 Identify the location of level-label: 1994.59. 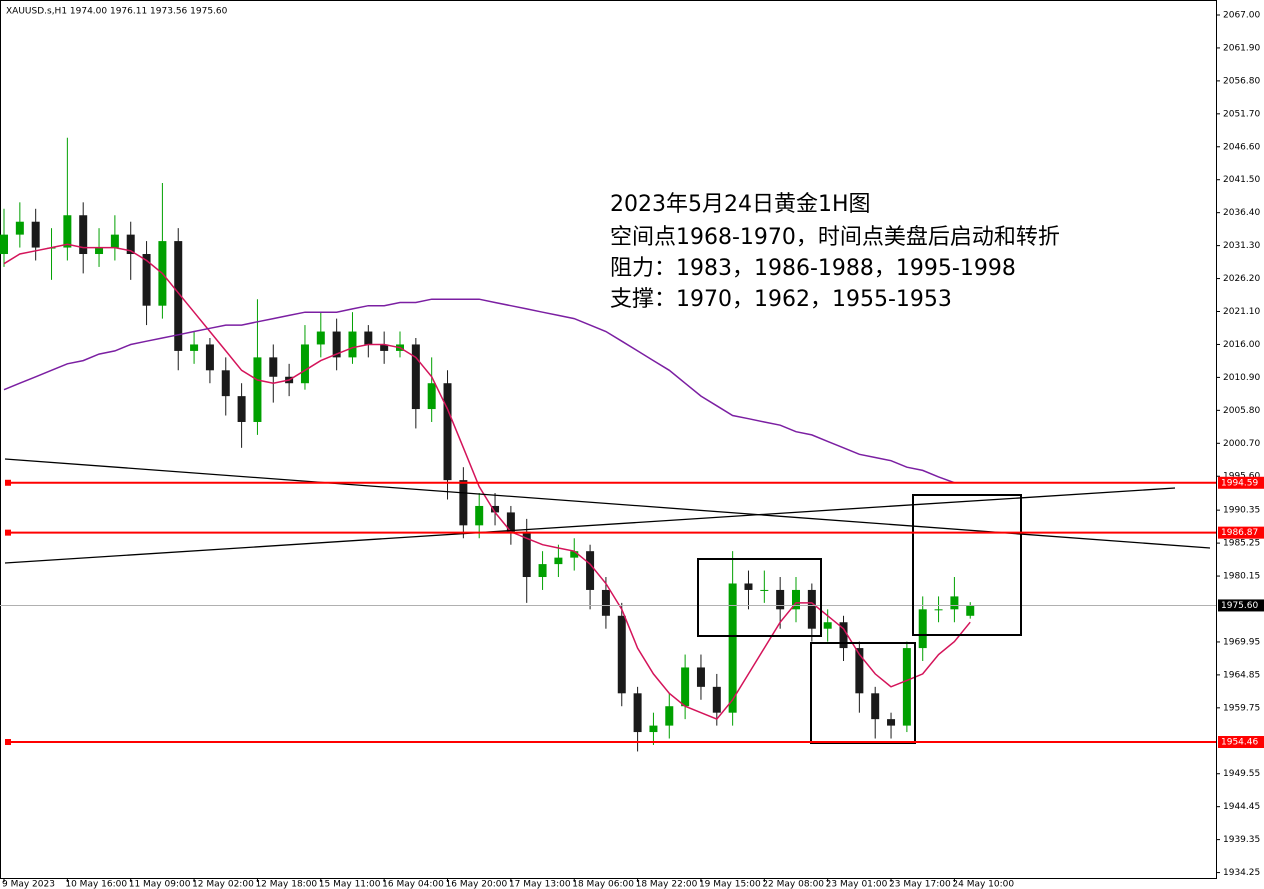
(1239, 483).